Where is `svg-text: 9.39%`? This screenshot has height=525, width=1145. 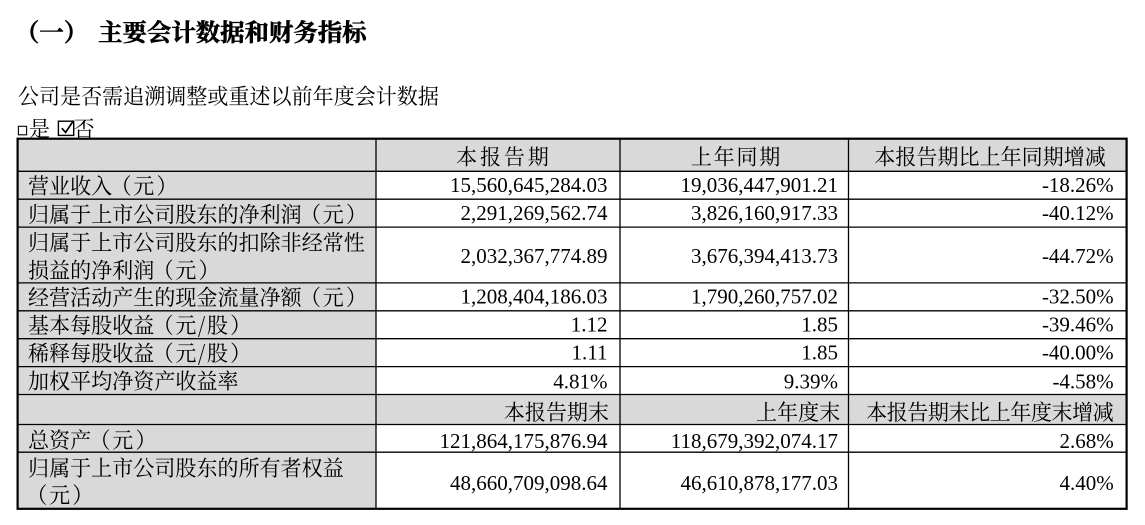 svg-text: 9.39% is located at coordinates (811, 381).